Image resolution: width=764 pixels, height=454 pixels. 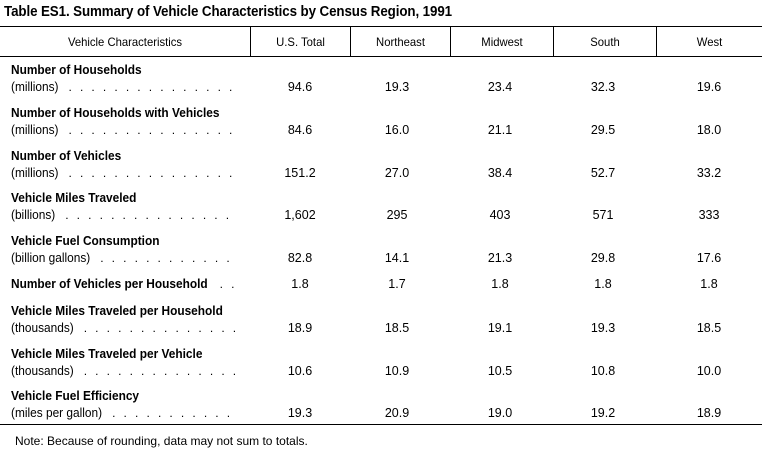 I want to click on row-label: Number of Vehicles, so click(x=66, y=156).